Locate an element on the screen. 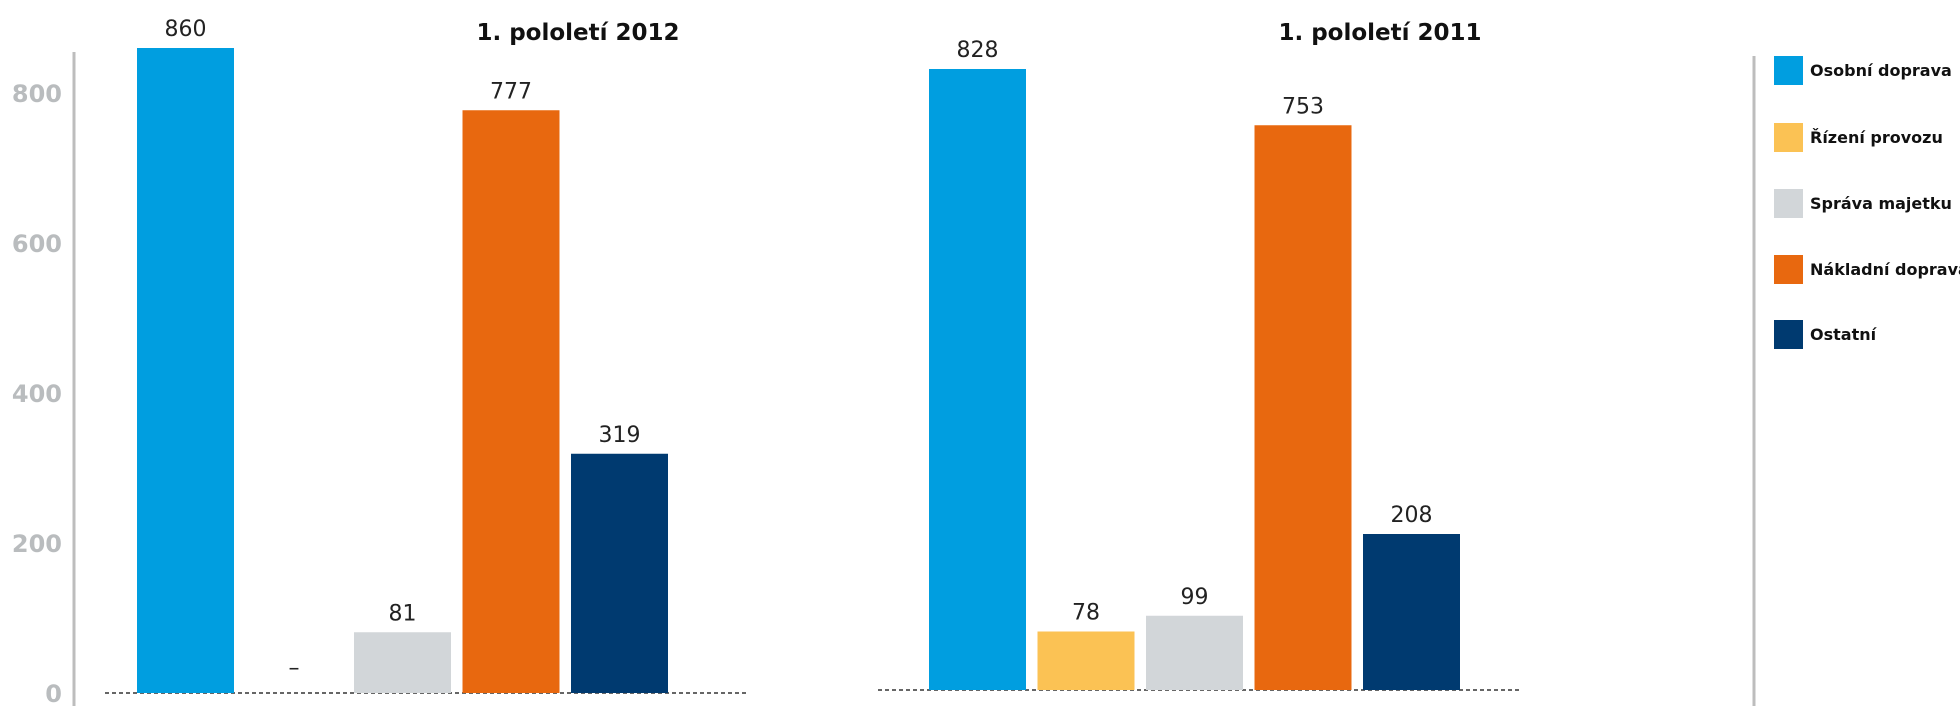  data-label: 208 is located at coordinates (1412, 515).